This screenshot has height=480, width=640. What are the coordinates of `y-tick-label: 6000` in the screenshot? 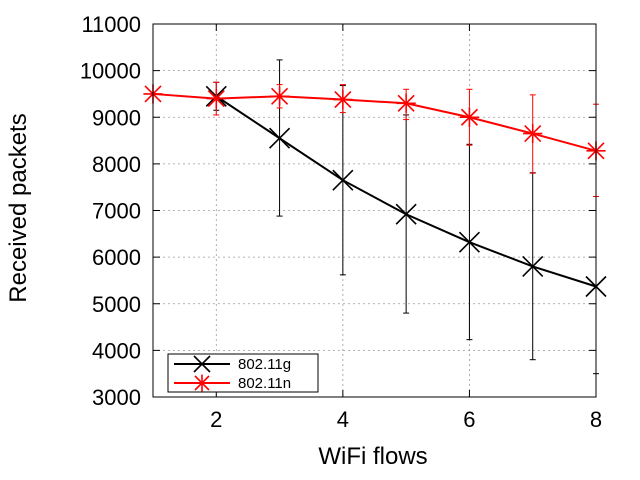 It's located at (116, 257).